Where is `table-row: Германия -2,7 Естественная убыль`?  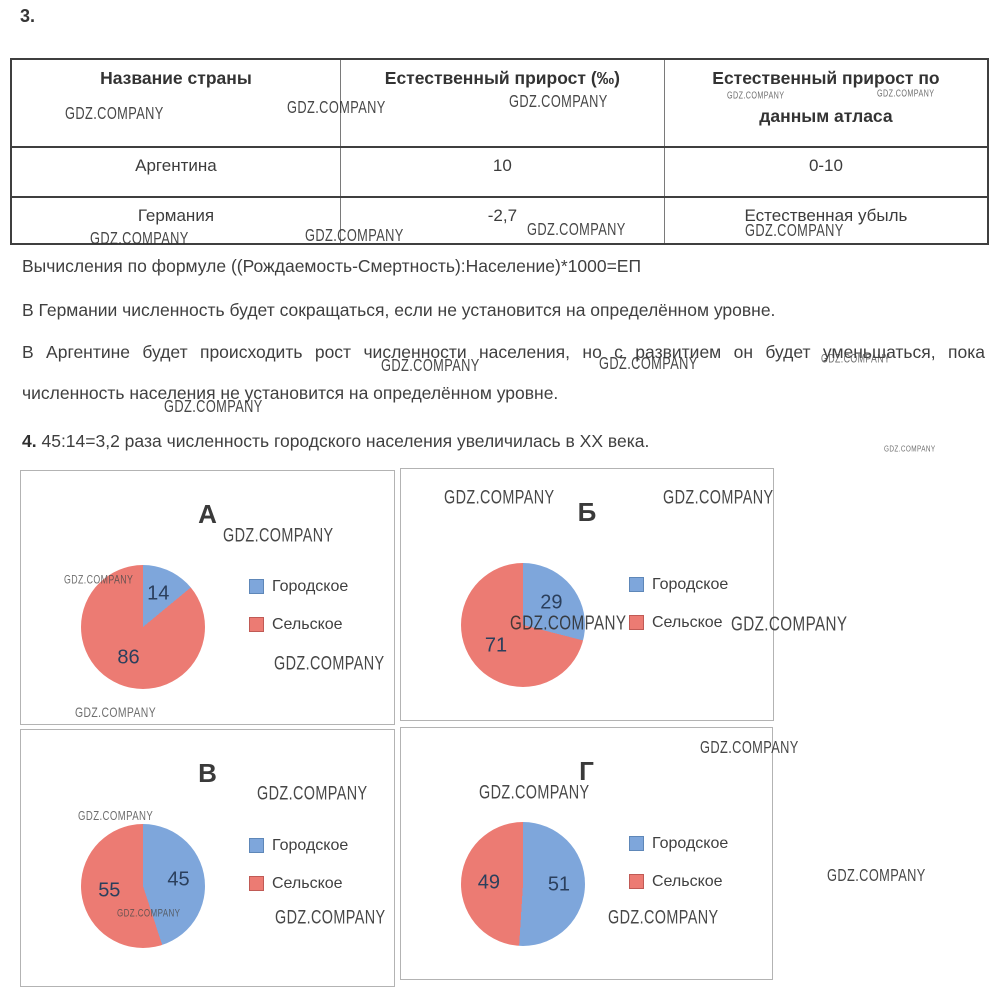
table-row: Германия -2,7 Естественная убыль is located at coordinates (499, 220).